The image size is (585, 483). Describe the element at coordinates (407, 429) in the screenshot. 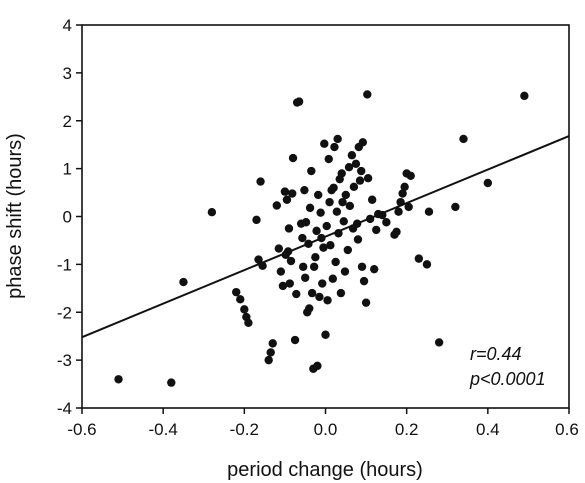

I see `x-tick-label: 0.2` at that location.